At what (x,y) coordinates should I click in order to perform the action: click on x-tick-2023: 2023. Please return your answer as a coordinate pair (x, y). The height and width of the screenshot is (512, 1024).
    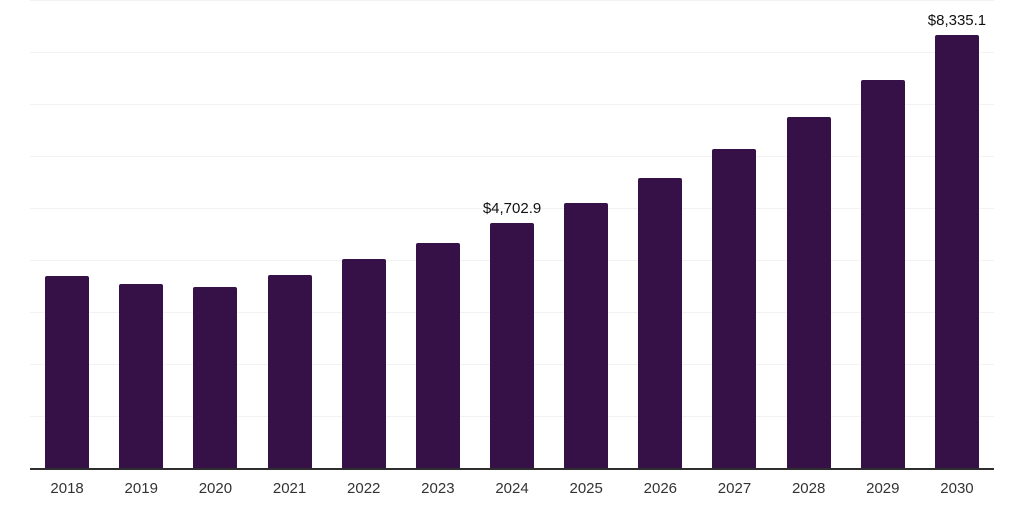
    Looking at the image, I should click on (438, 488).